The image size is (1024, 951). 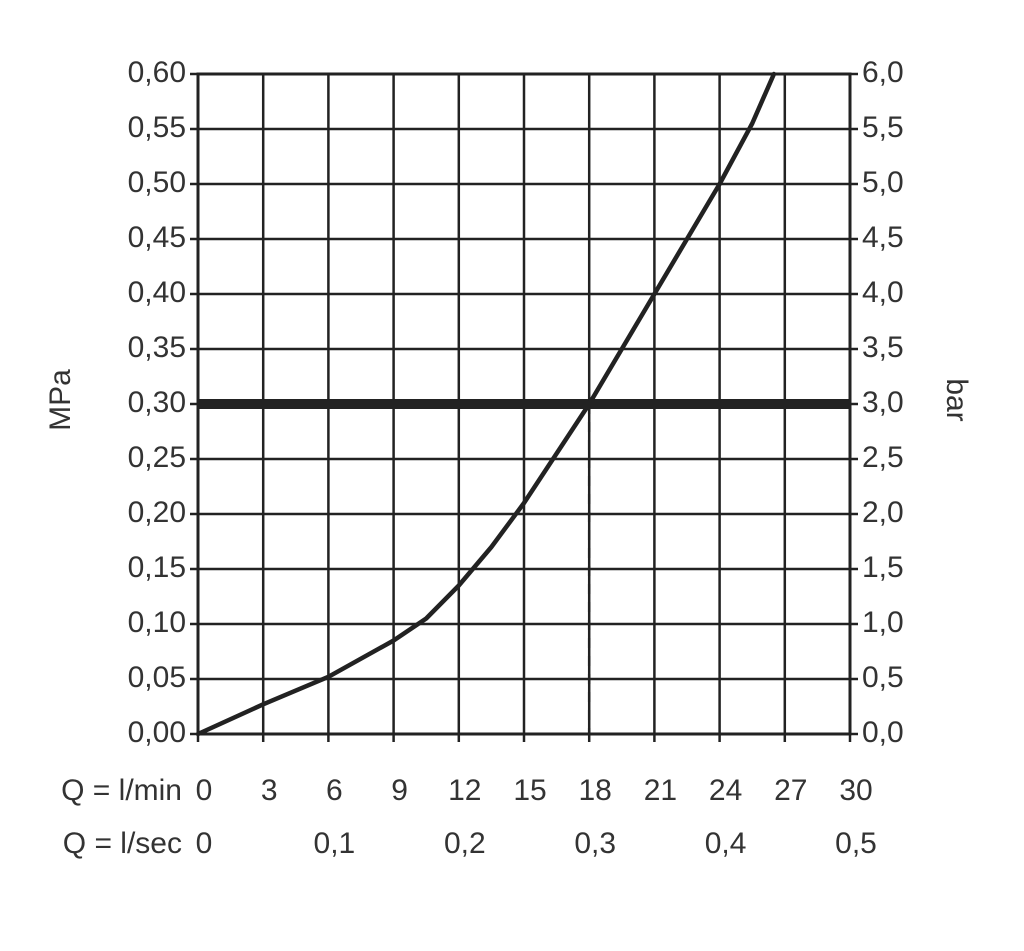 I want to click on y2-axis-title: bar, so click(x=956, y=399).